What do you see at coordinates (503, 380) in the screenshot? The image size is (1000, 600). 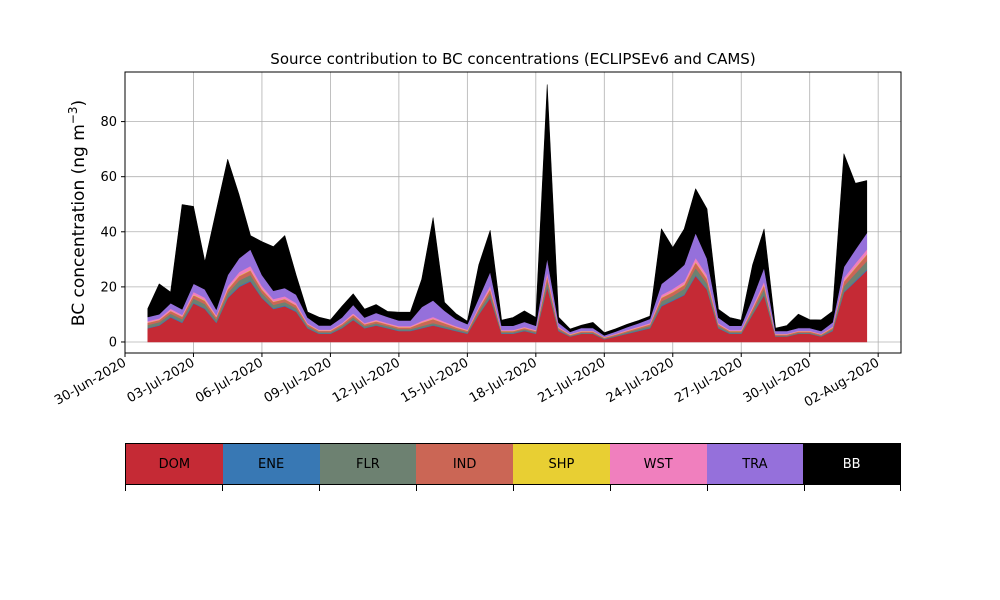 I see `x-tick-label: 18-Jul-2020` at bounding box center [503, 380].